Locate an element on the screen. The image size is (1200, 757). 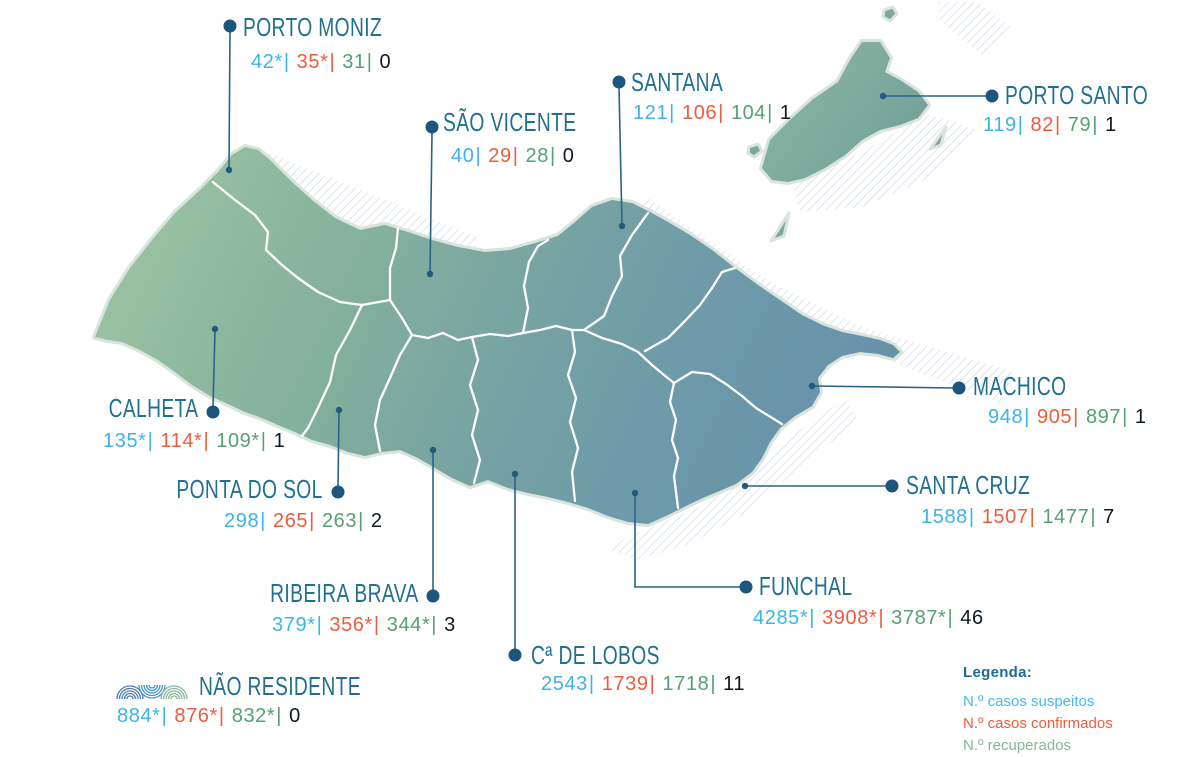
value-confirmed: 3908* is located at coordinates (850, 618).